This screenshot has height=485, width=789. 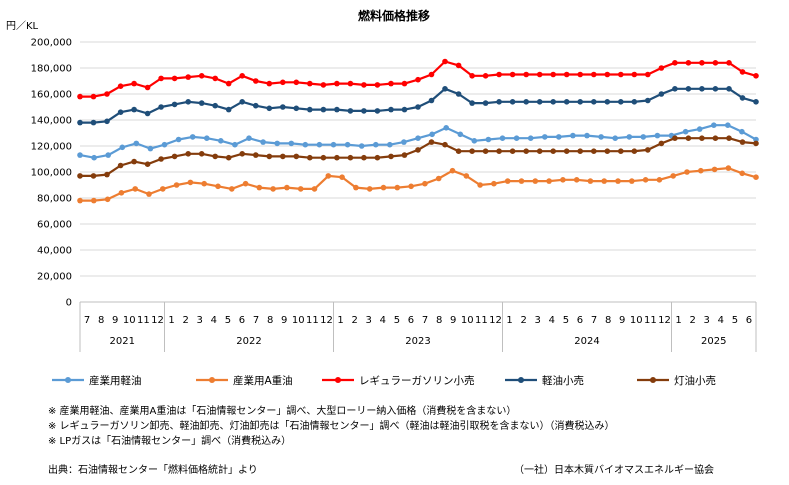 What do you see at coordinates (417, 380) in the screenshot?
I see `legend-label: レギュラーガソリン小売` at bounding box center [417, 380].